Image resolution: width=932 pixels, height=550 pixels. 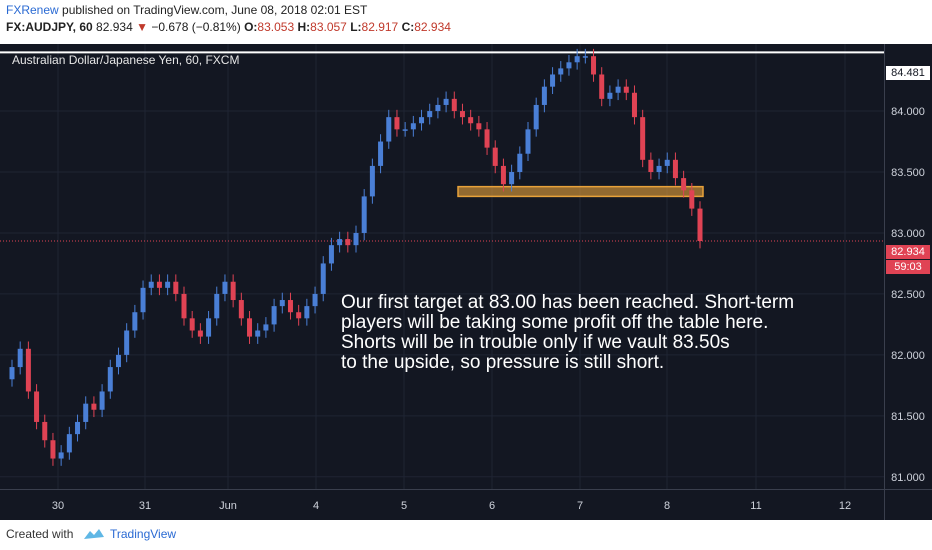 What do you see at coordinates (251, 27) in the screenshot?
I see `open-label: O:` at bounding box center [251, 27].